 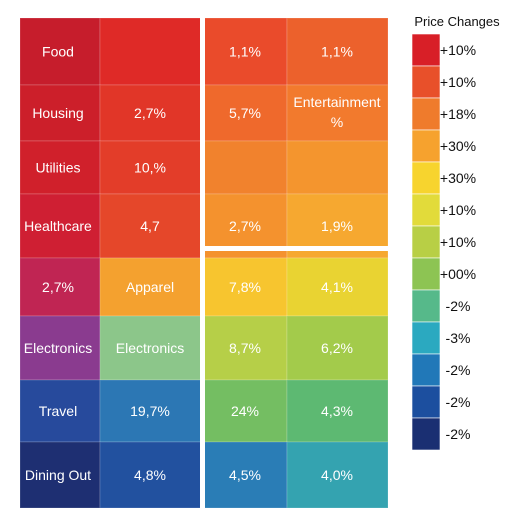 I want to click on cell-label: 8,7%, so click(x=245, y=348).